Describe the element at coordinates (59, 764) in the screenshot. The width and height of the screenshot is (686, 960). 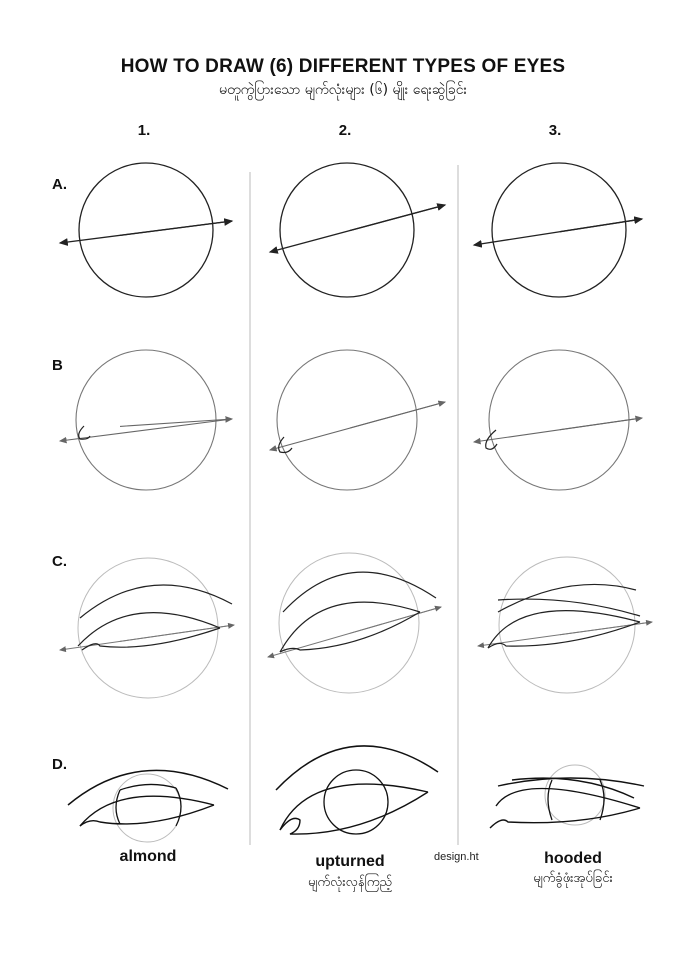
I see `row-label-d: D.` at that location.